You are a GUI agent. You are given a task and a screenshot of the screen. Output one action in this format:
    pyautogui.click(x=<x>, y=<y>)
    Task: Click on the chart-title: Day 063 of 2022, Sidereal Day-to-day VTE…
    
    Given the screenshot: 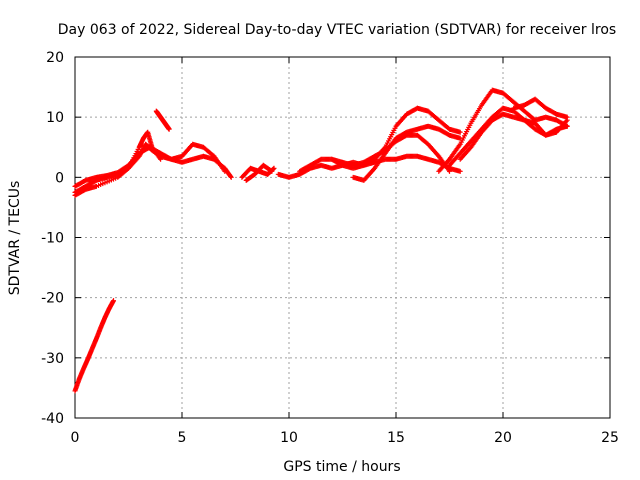 What is the action you would take?
    pyautogui.click(x=337, y=30)
    